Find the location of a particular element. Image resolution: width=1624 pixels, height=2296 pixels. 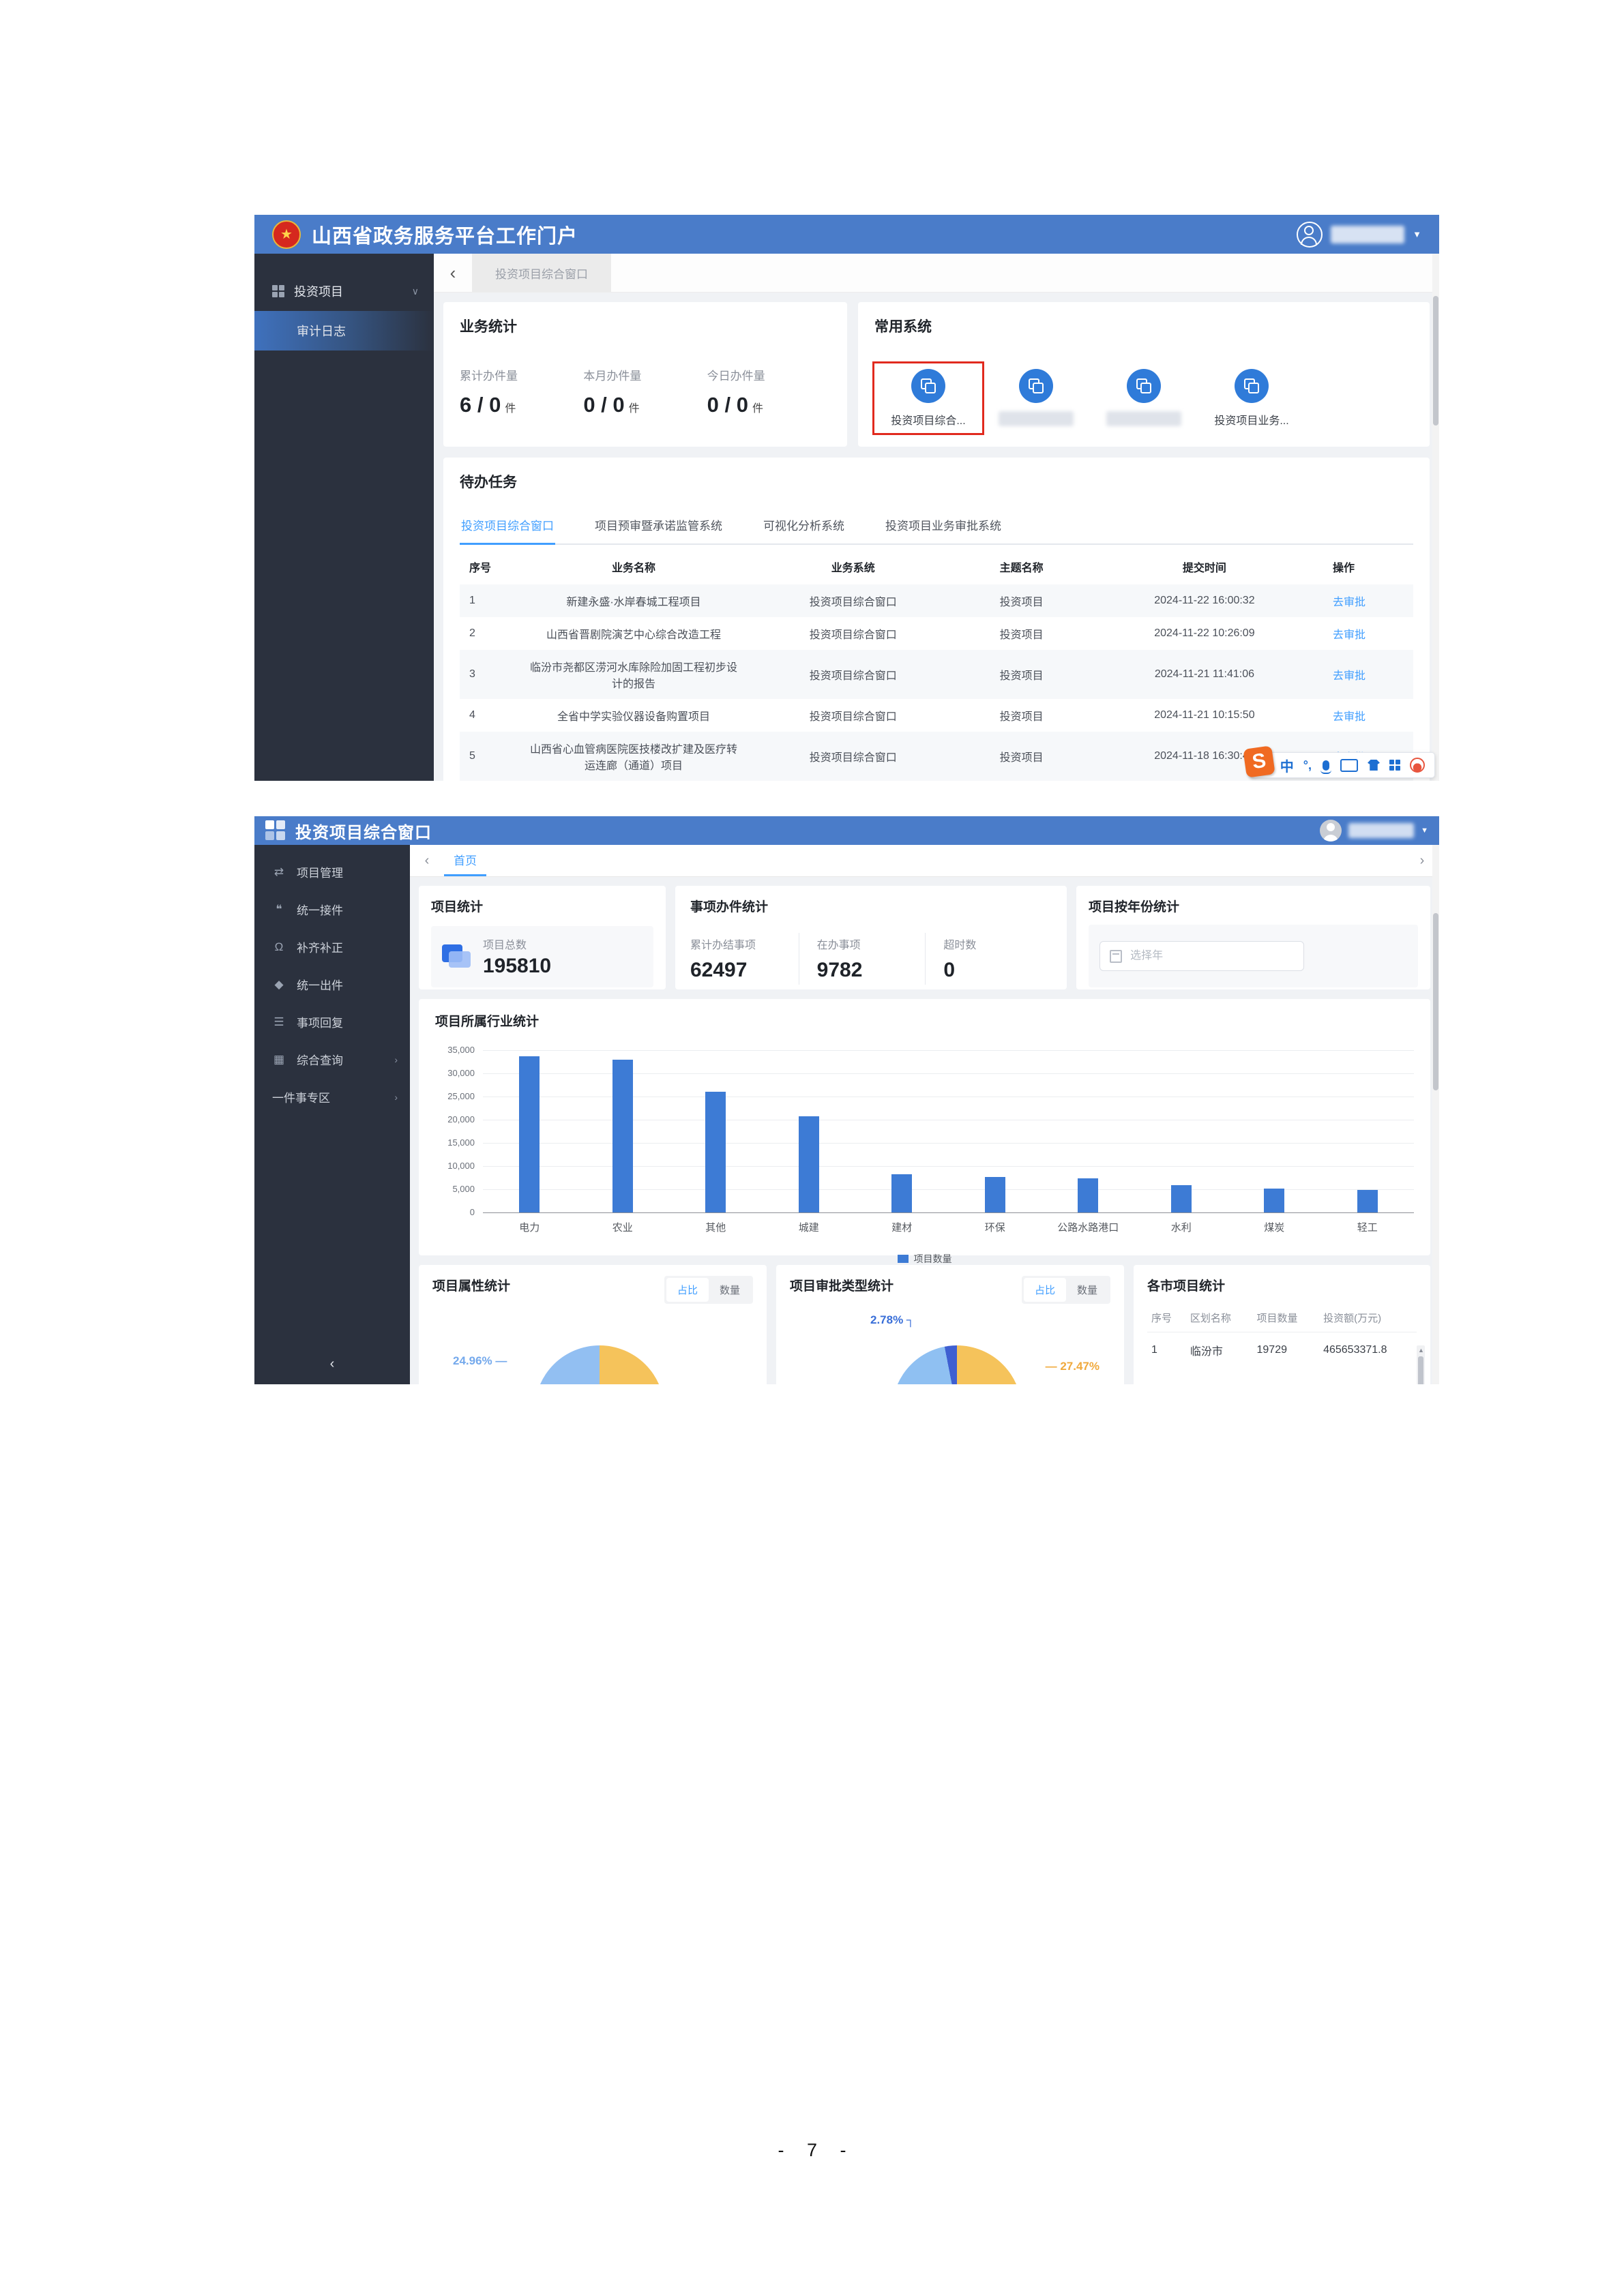

chart-plot-area is located at coordinates (948, 1132).